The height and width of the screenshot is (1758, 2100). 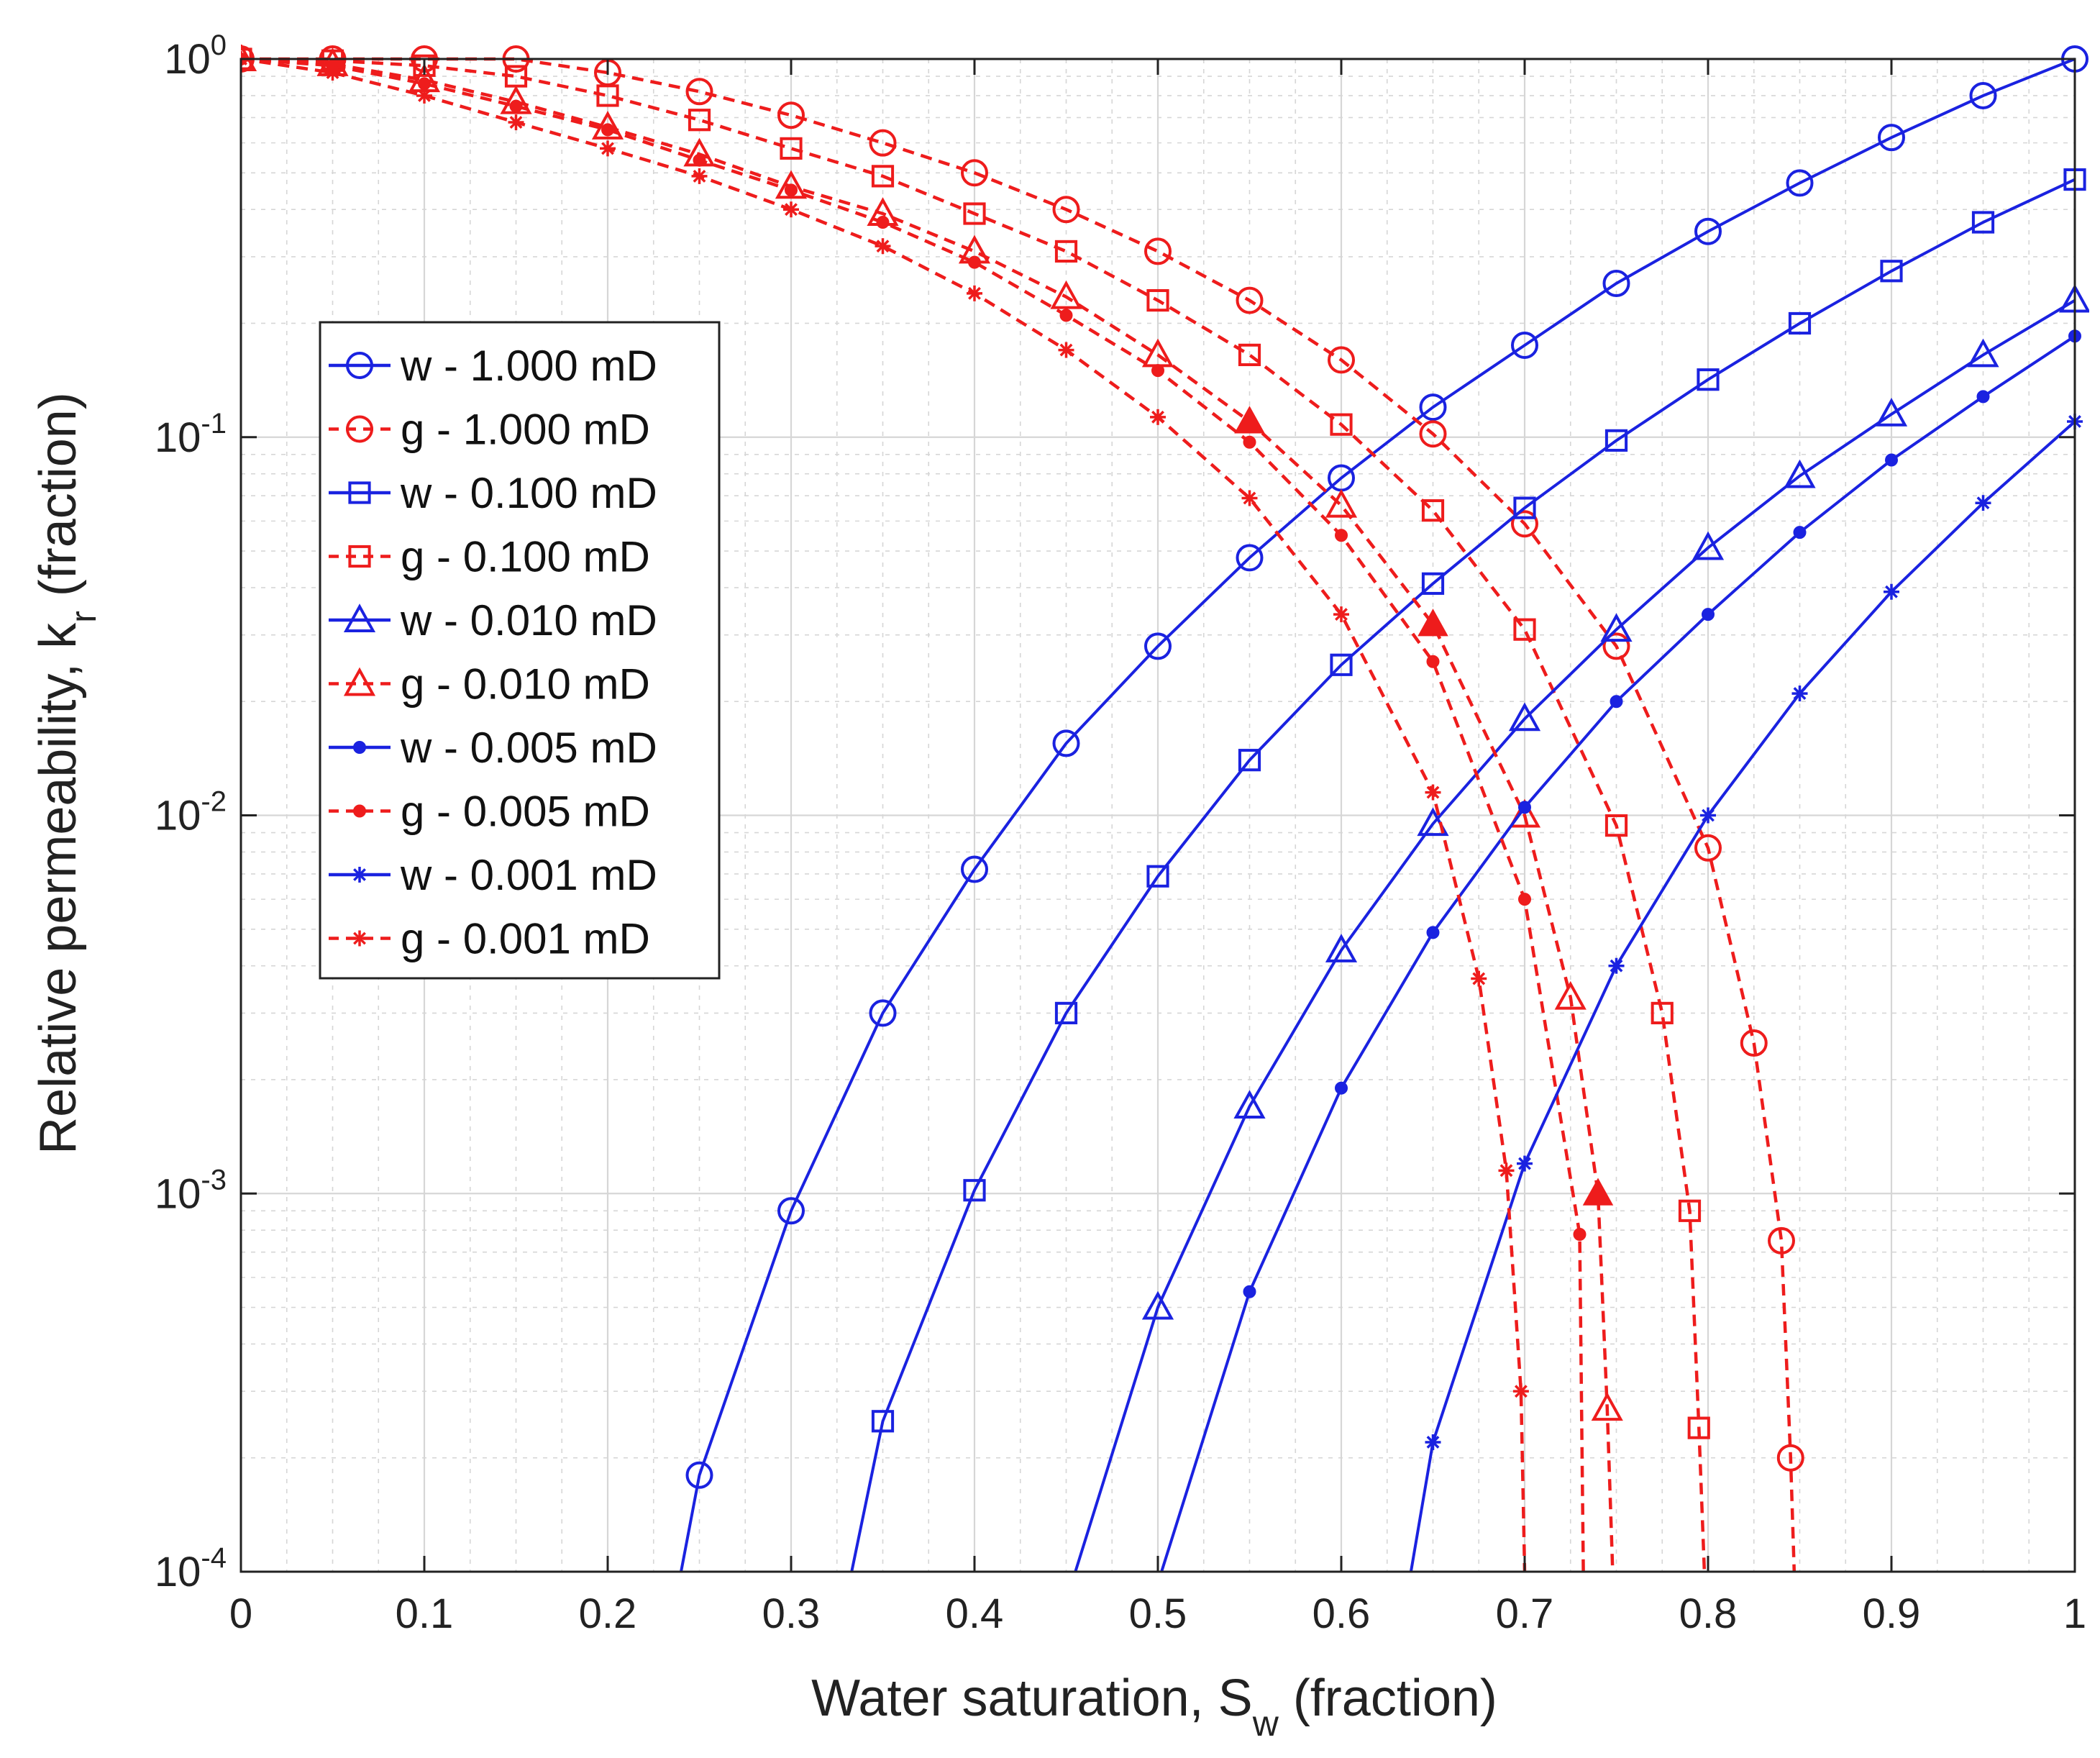 What do you see at coordinates (975, 1613) in the screenshot?
I see `x-tick-label: 0.4` at bounding box center [975, 1613].